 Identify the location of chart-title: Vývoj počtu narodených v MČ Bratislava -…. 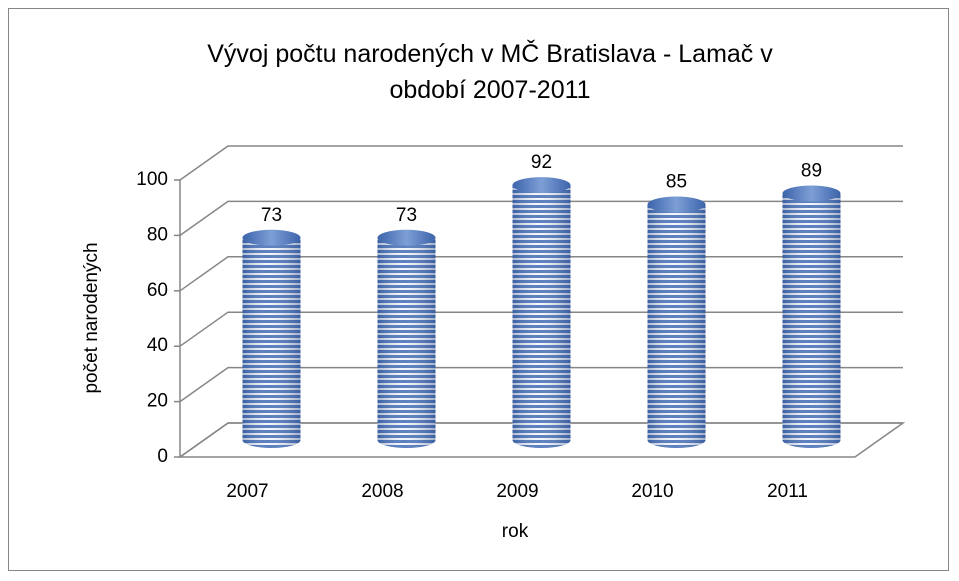
(490, 72).